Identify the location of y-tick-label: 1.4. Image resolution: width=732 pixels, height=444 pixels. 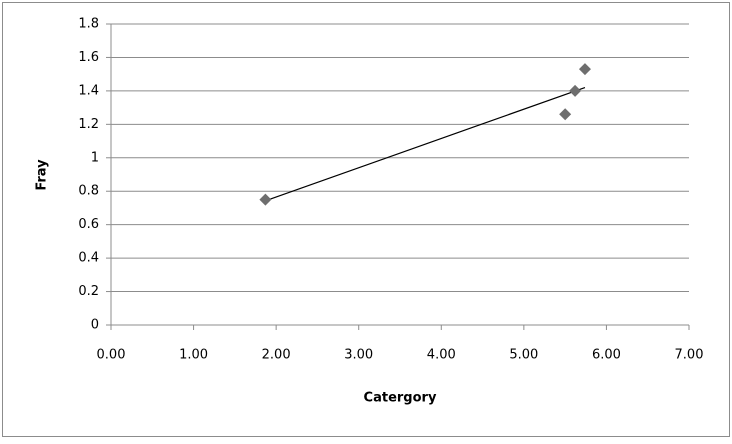
(88, 90).